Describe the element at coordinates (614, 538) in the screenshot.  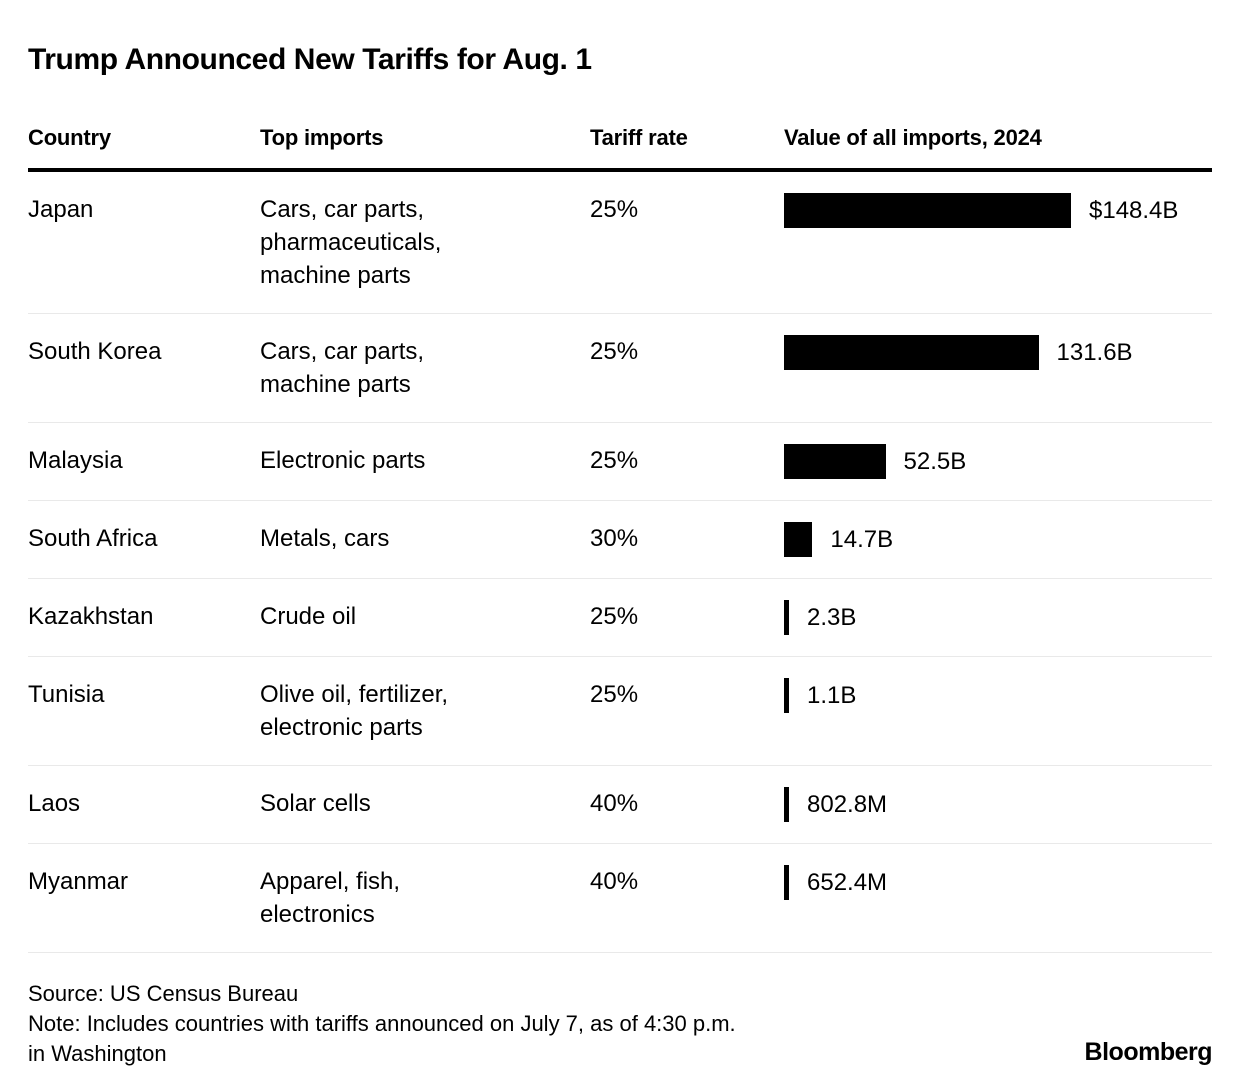
I see `tariff-cell: 30%` at that location.